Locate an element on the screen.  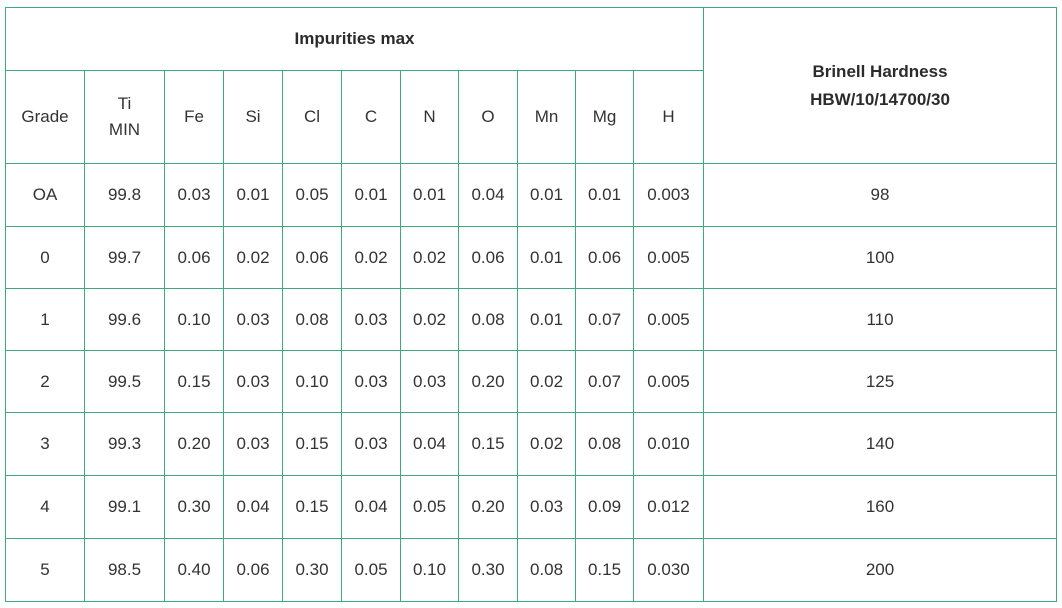
cell: 0.003 is located at coordinates (668, 195).